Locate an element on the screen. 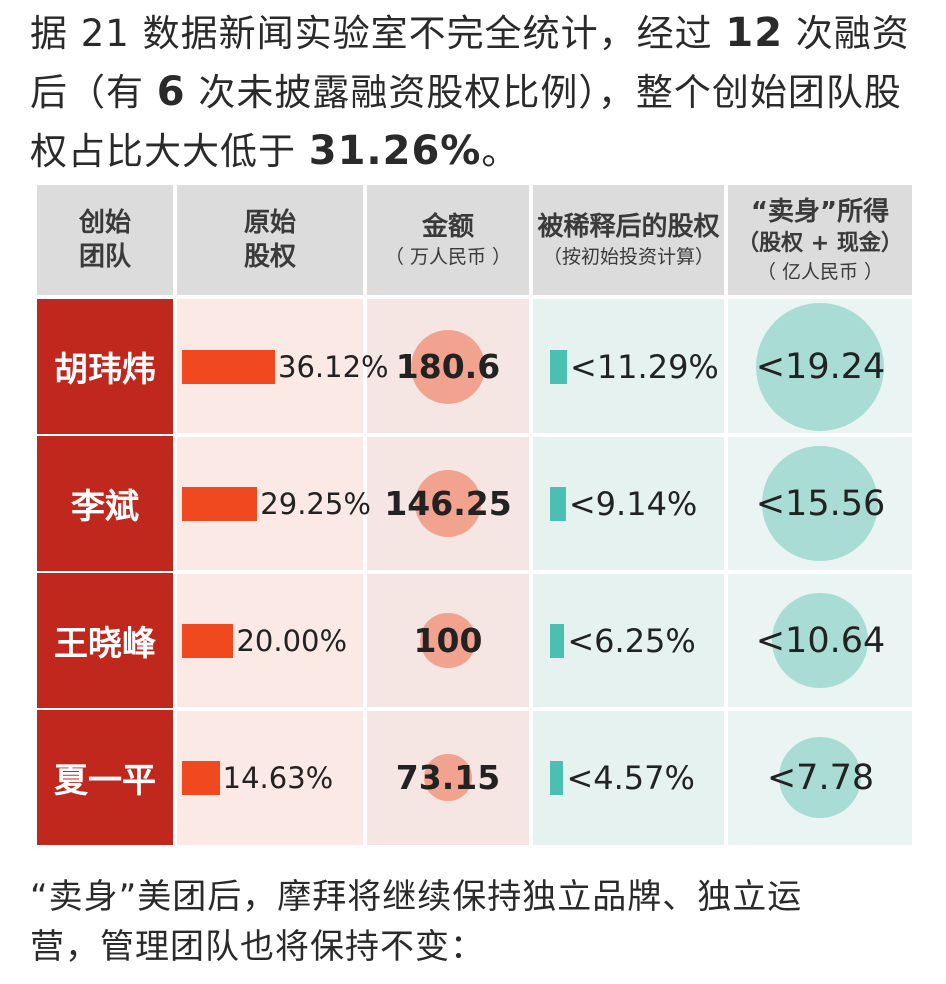 This screenshot has height=984, width=946. intro-bold-1: 12 is located at coordinates (754, 33).